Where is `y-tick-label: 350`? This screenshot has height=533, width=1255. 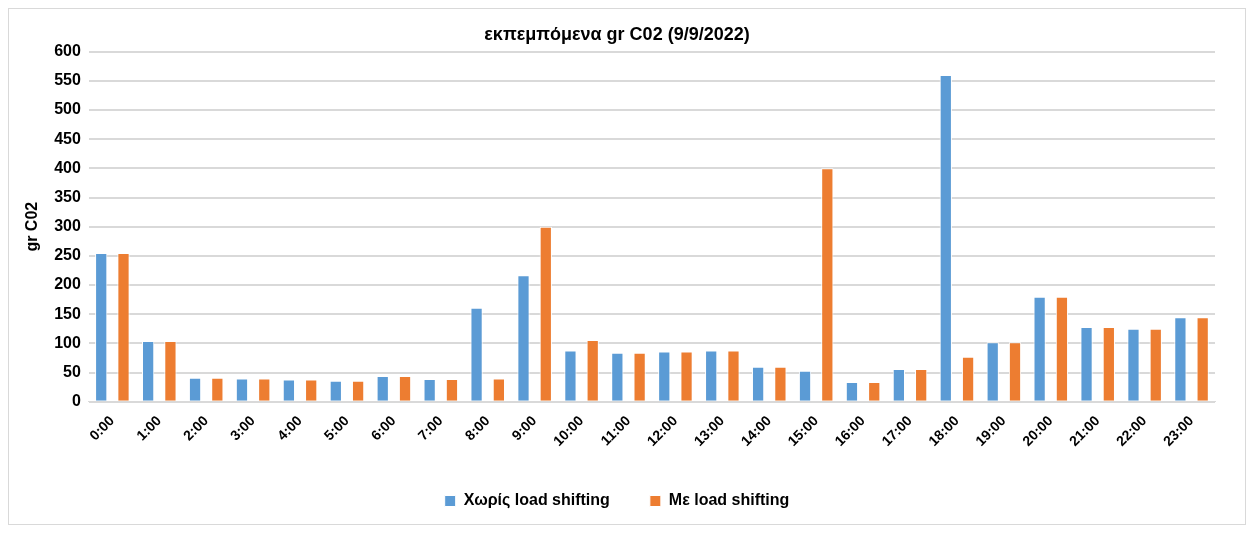 y-tick-label: 350 is located at coordinates (67, 196).